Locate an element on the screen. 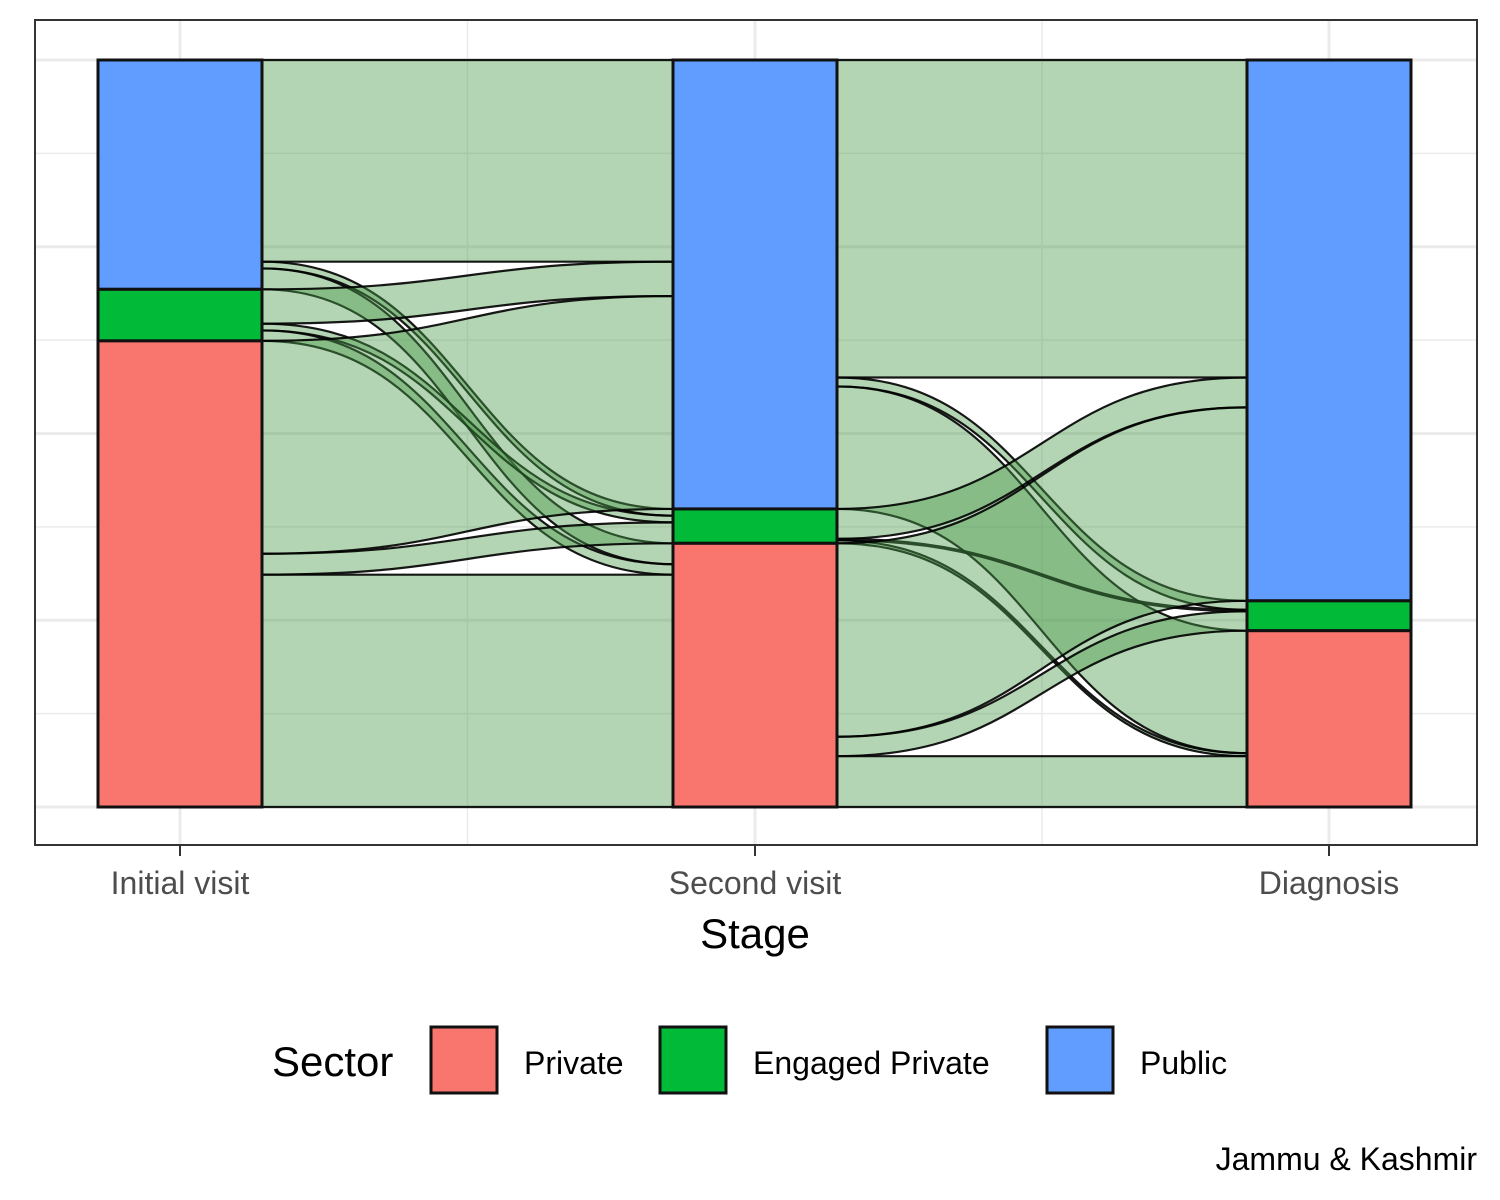 The width and height of the screenshot is (1500, 1200). bar-second-visit-public is located at coordinates (755, 284).